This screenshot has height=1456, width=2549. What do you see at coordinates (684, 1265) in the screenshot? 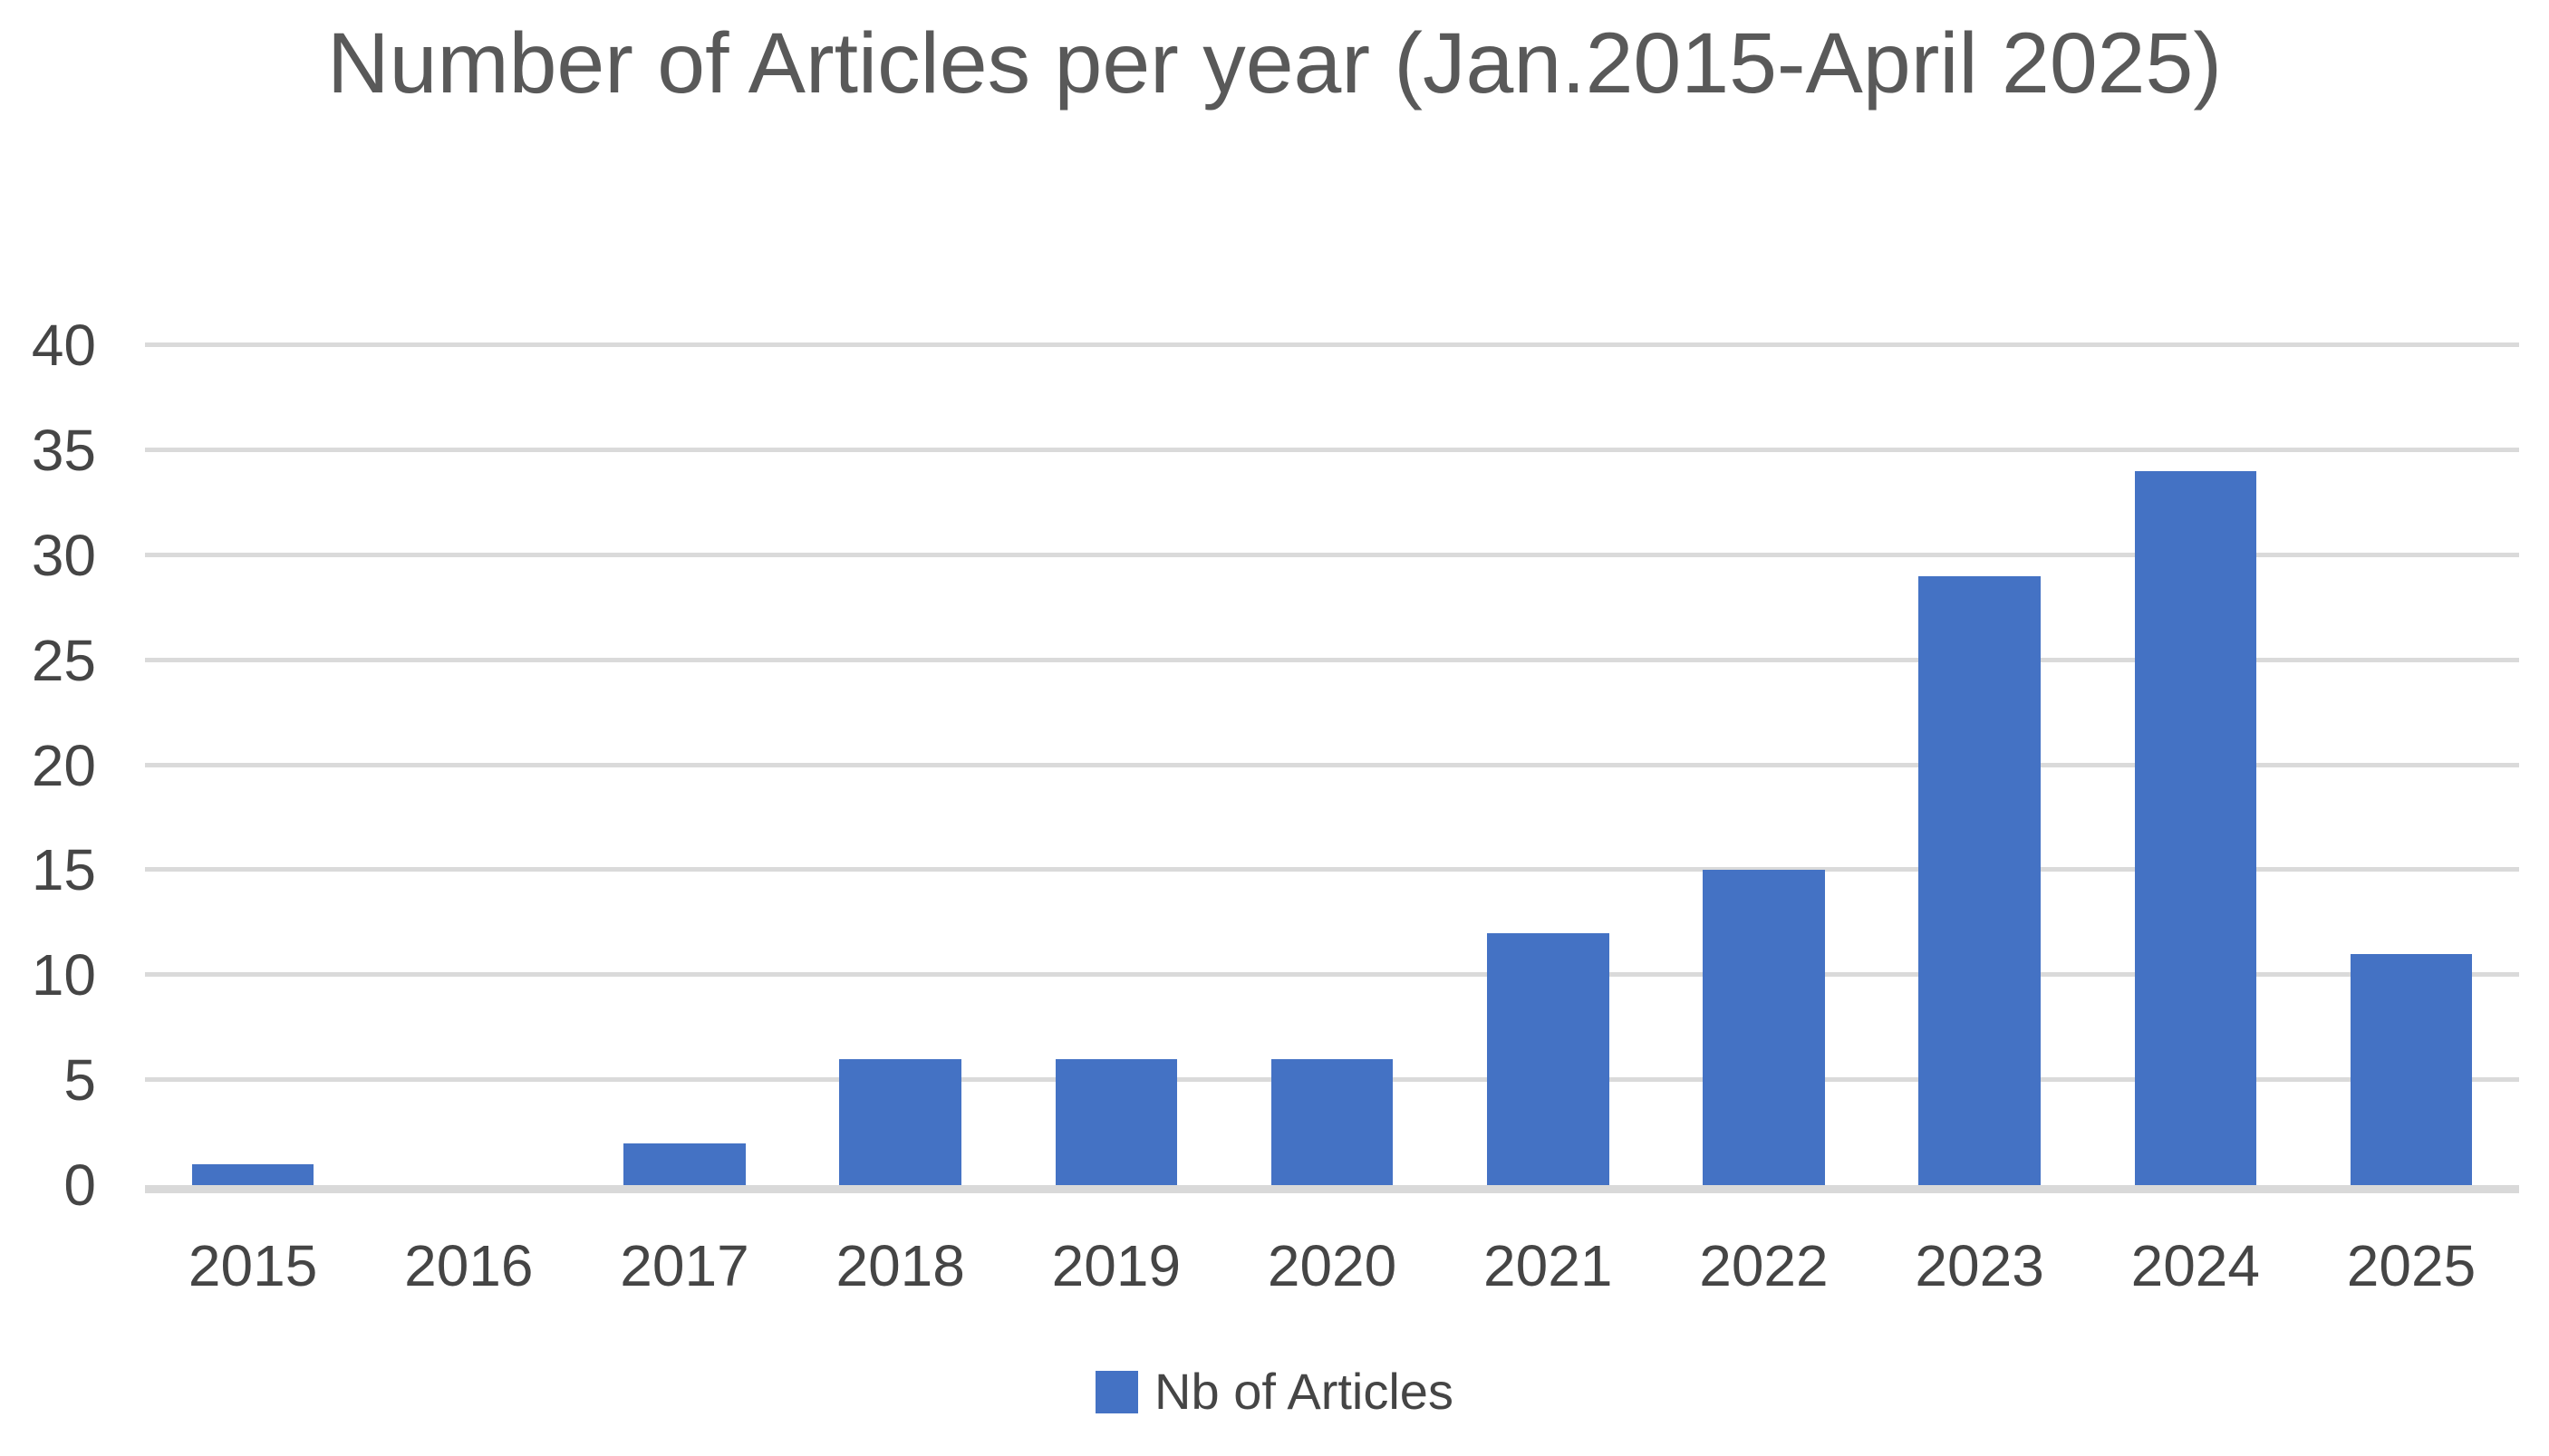
I see `x-tick-label-2017: 2017` at bounding box center [684, 1265].